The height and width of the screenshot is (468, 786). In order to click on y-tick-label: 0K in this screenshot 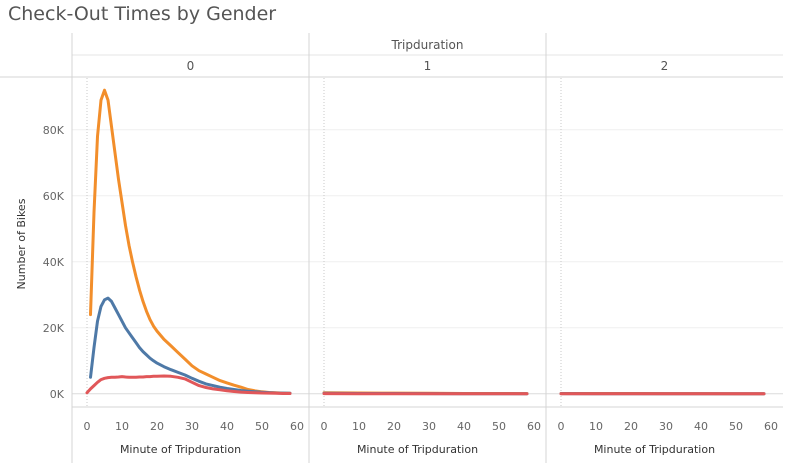, I will do `click(57, 394)`.